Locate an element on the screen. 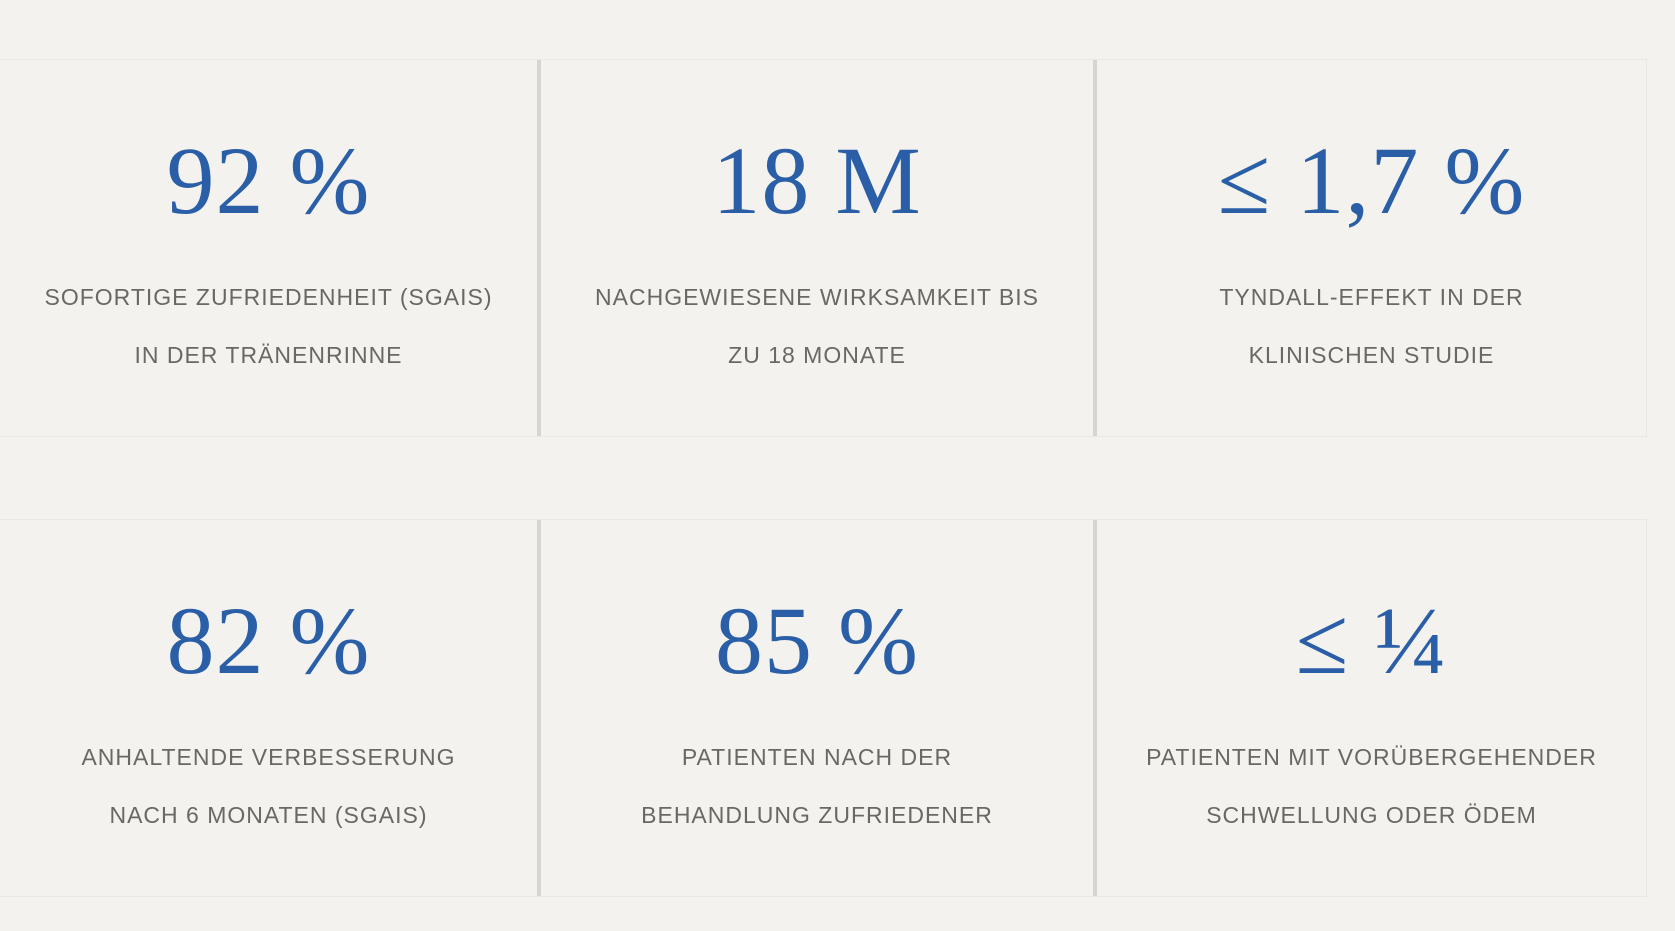 The width and height of the screenshot is (1675, 931). stat-label-line: KLINISCHEN STUDIE is located at coordinates (1371, 355).